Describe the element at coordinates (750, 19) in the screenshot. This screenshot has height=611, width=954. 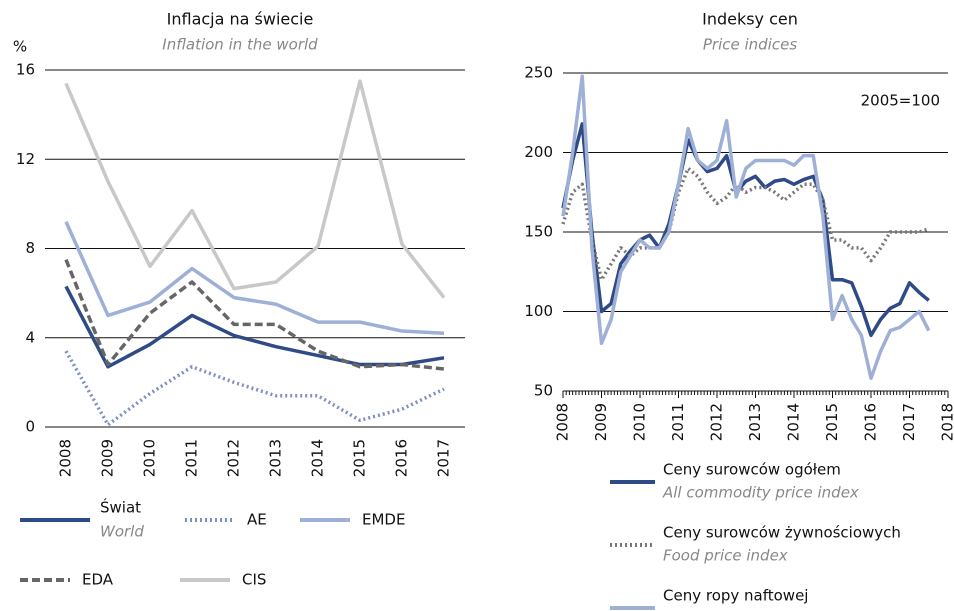
I see `chart-title: Indeksy cen` at that location.